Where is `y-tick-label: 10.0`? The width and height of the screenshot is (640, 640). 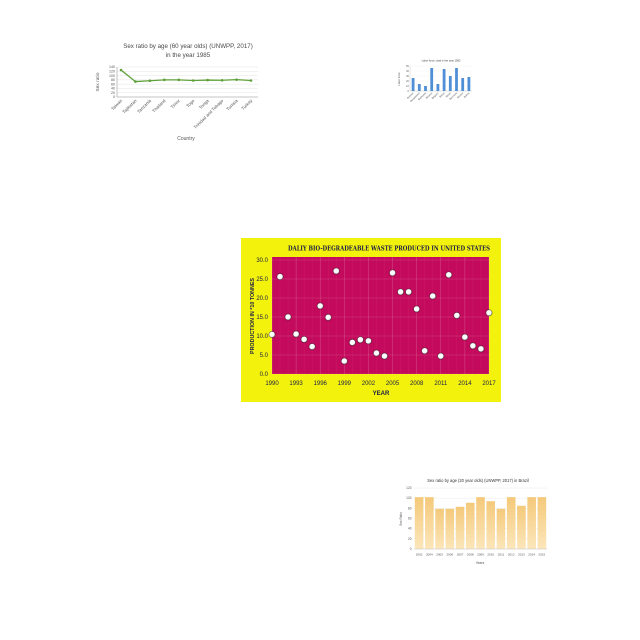
y-tick-label: 10.0 is located at coordinates (262, 337).